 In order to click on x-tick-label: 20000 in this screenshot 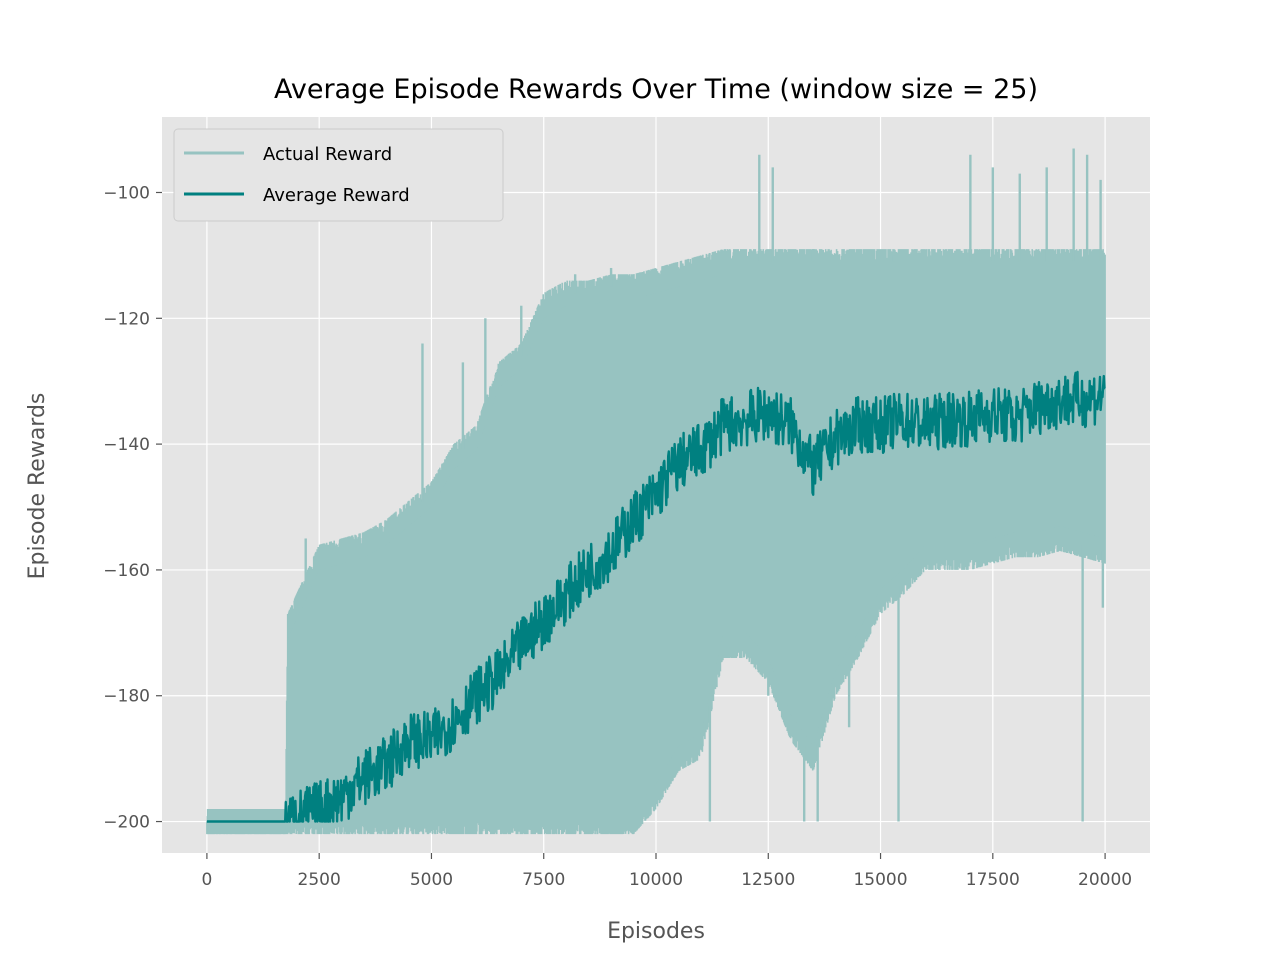, I will do `click(1105, 880)`.